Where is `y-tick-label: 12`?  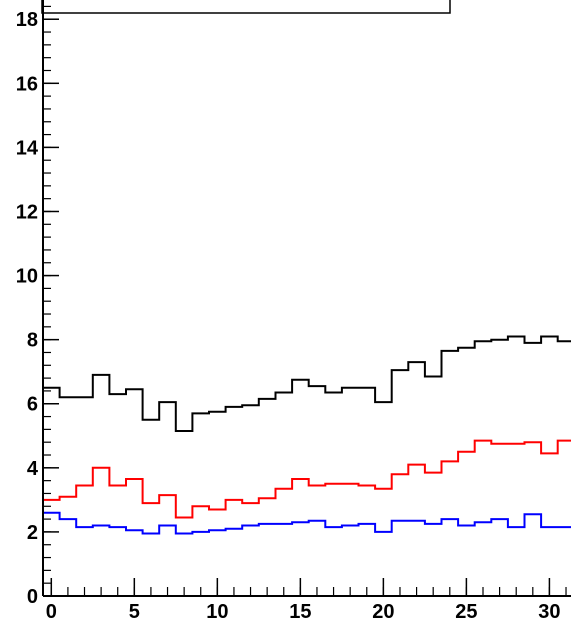
y-tick-label: 12 is located at coordinates (27, 212).